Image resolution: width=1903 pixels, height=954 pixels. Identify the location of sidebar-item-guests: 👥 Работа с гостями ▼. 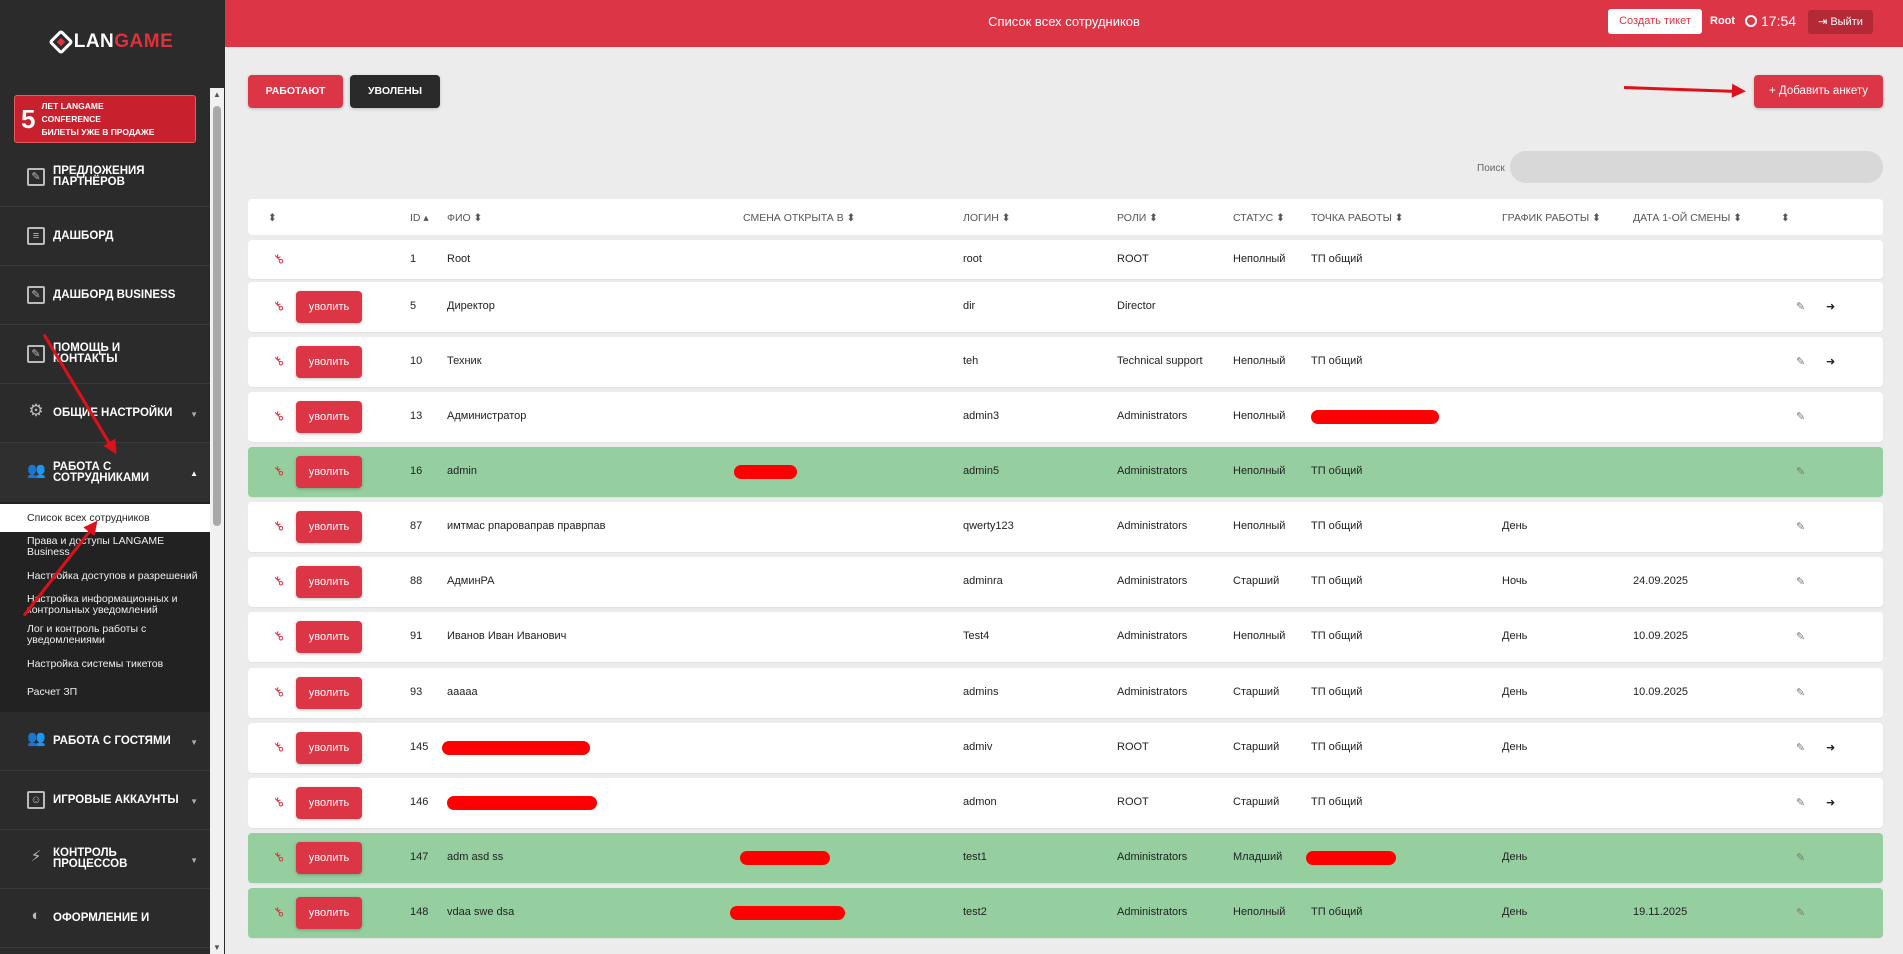
(105, 741).